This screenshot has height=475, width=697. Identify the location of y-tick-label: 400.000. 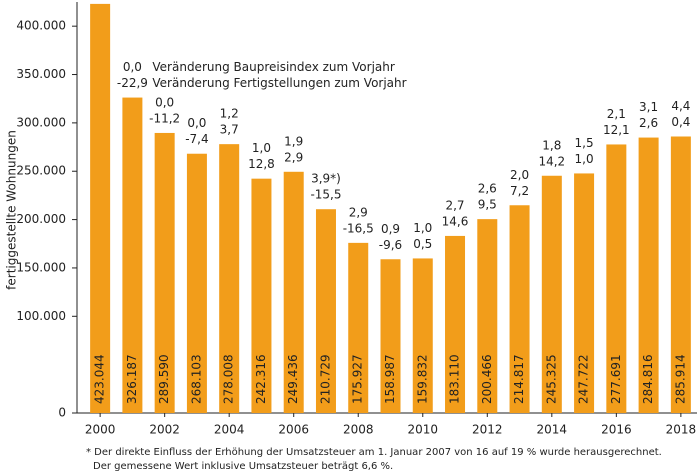
(41, 26).